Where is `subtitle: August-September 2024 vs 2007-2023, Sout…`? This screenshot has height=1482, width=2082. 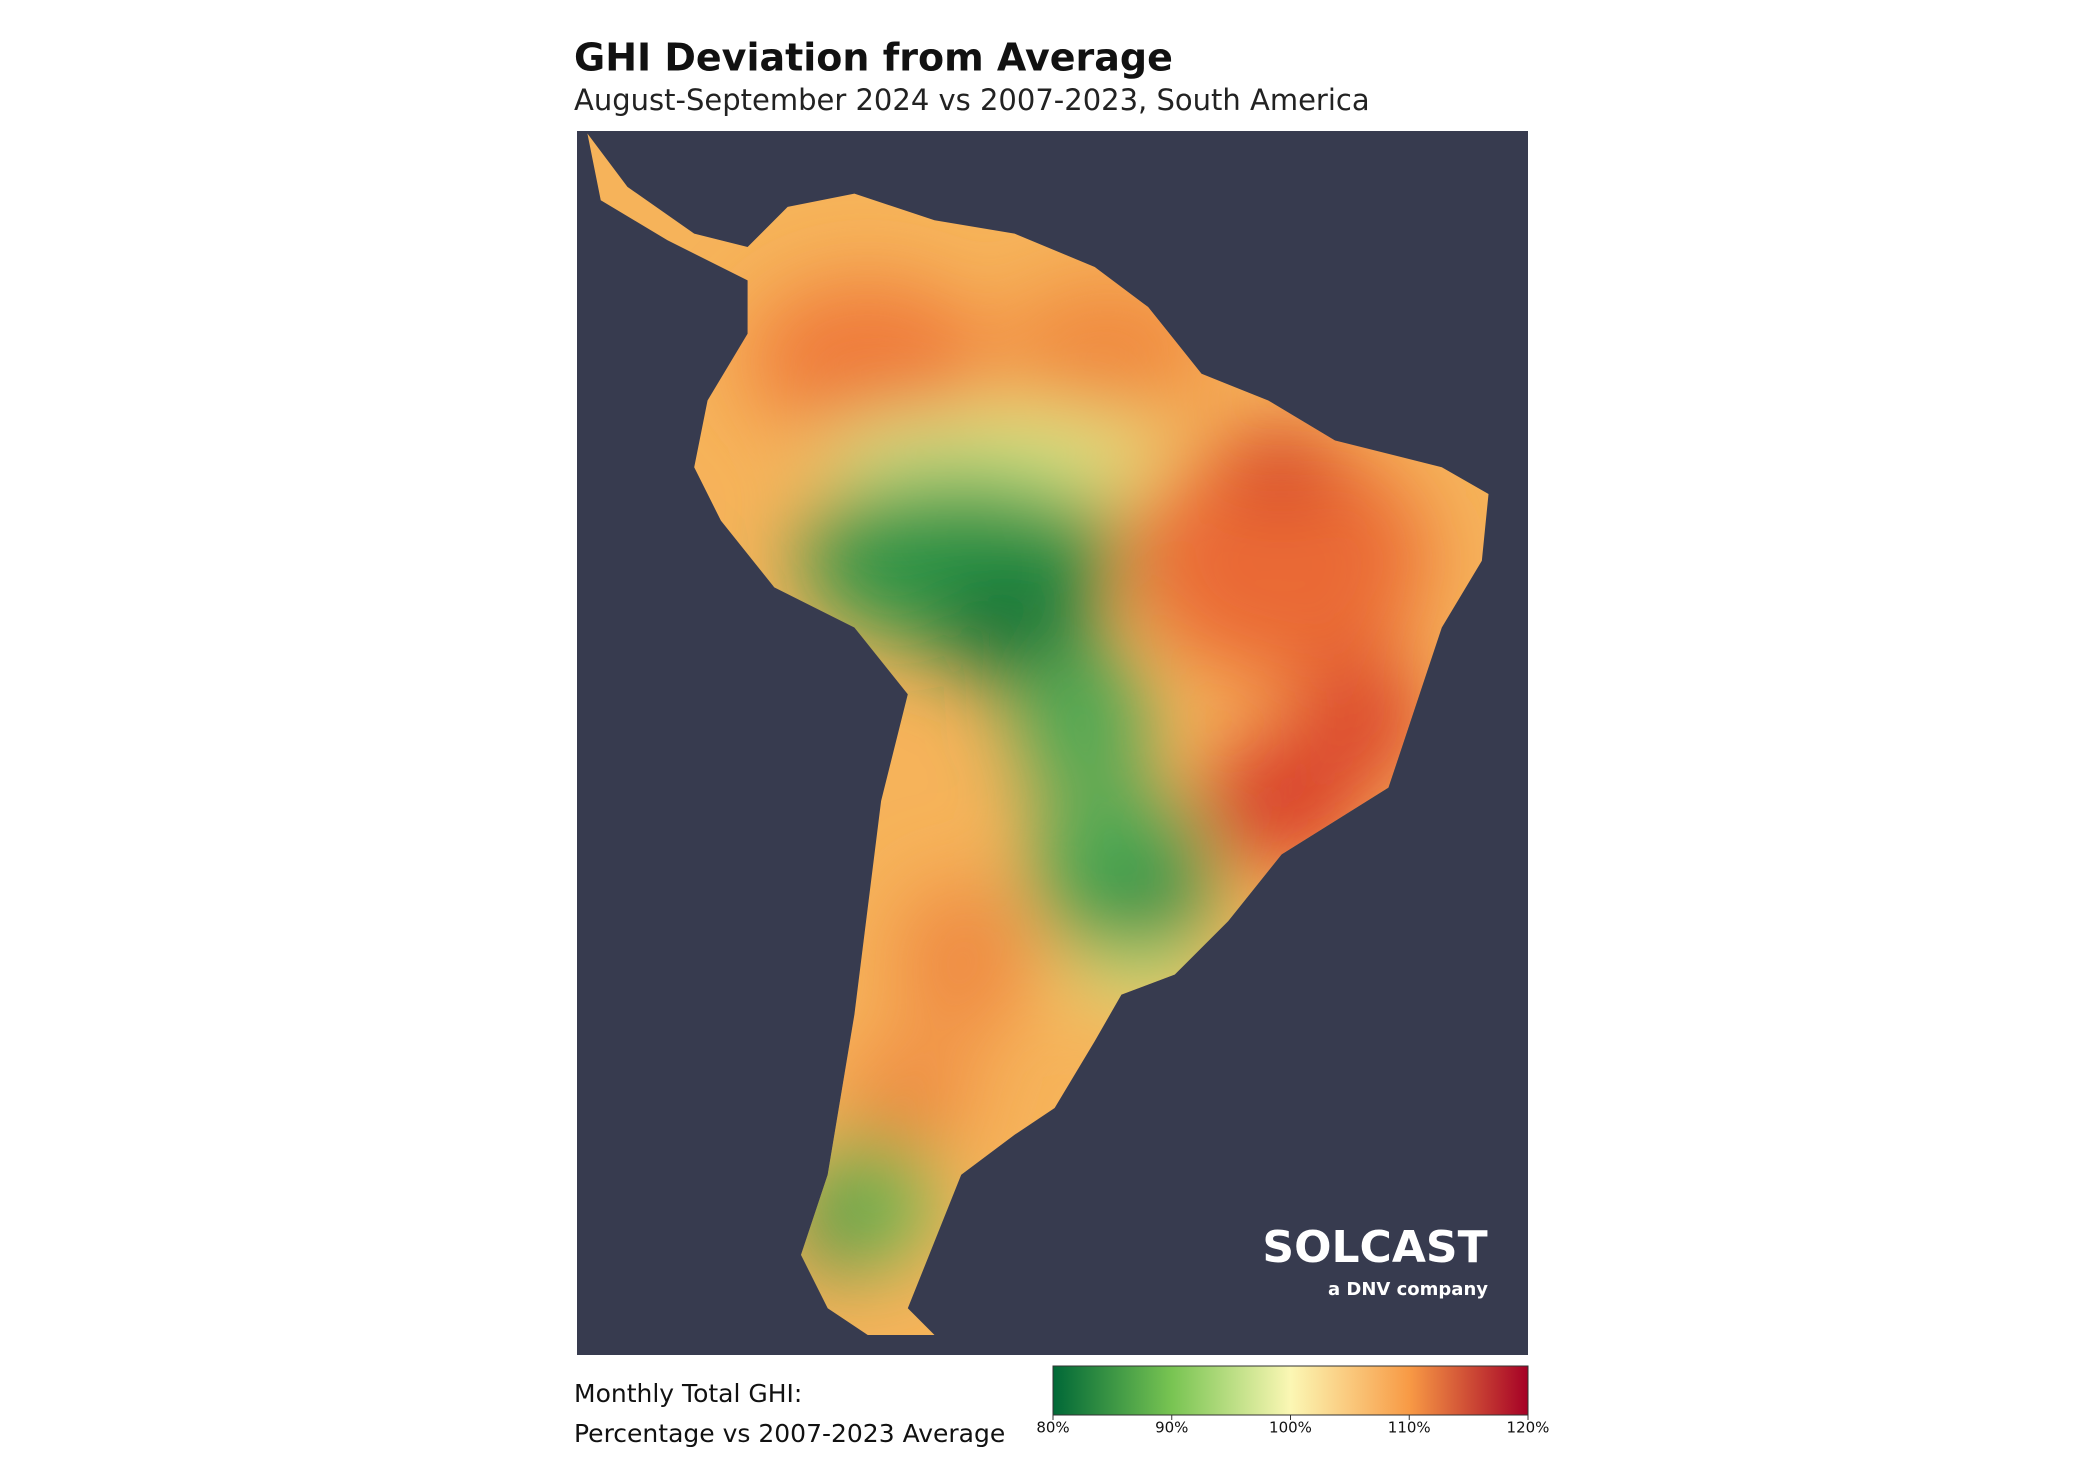
subtitle: August-September 2024 vs 2007-2023, Sout… is located at coordinates (972, 100).